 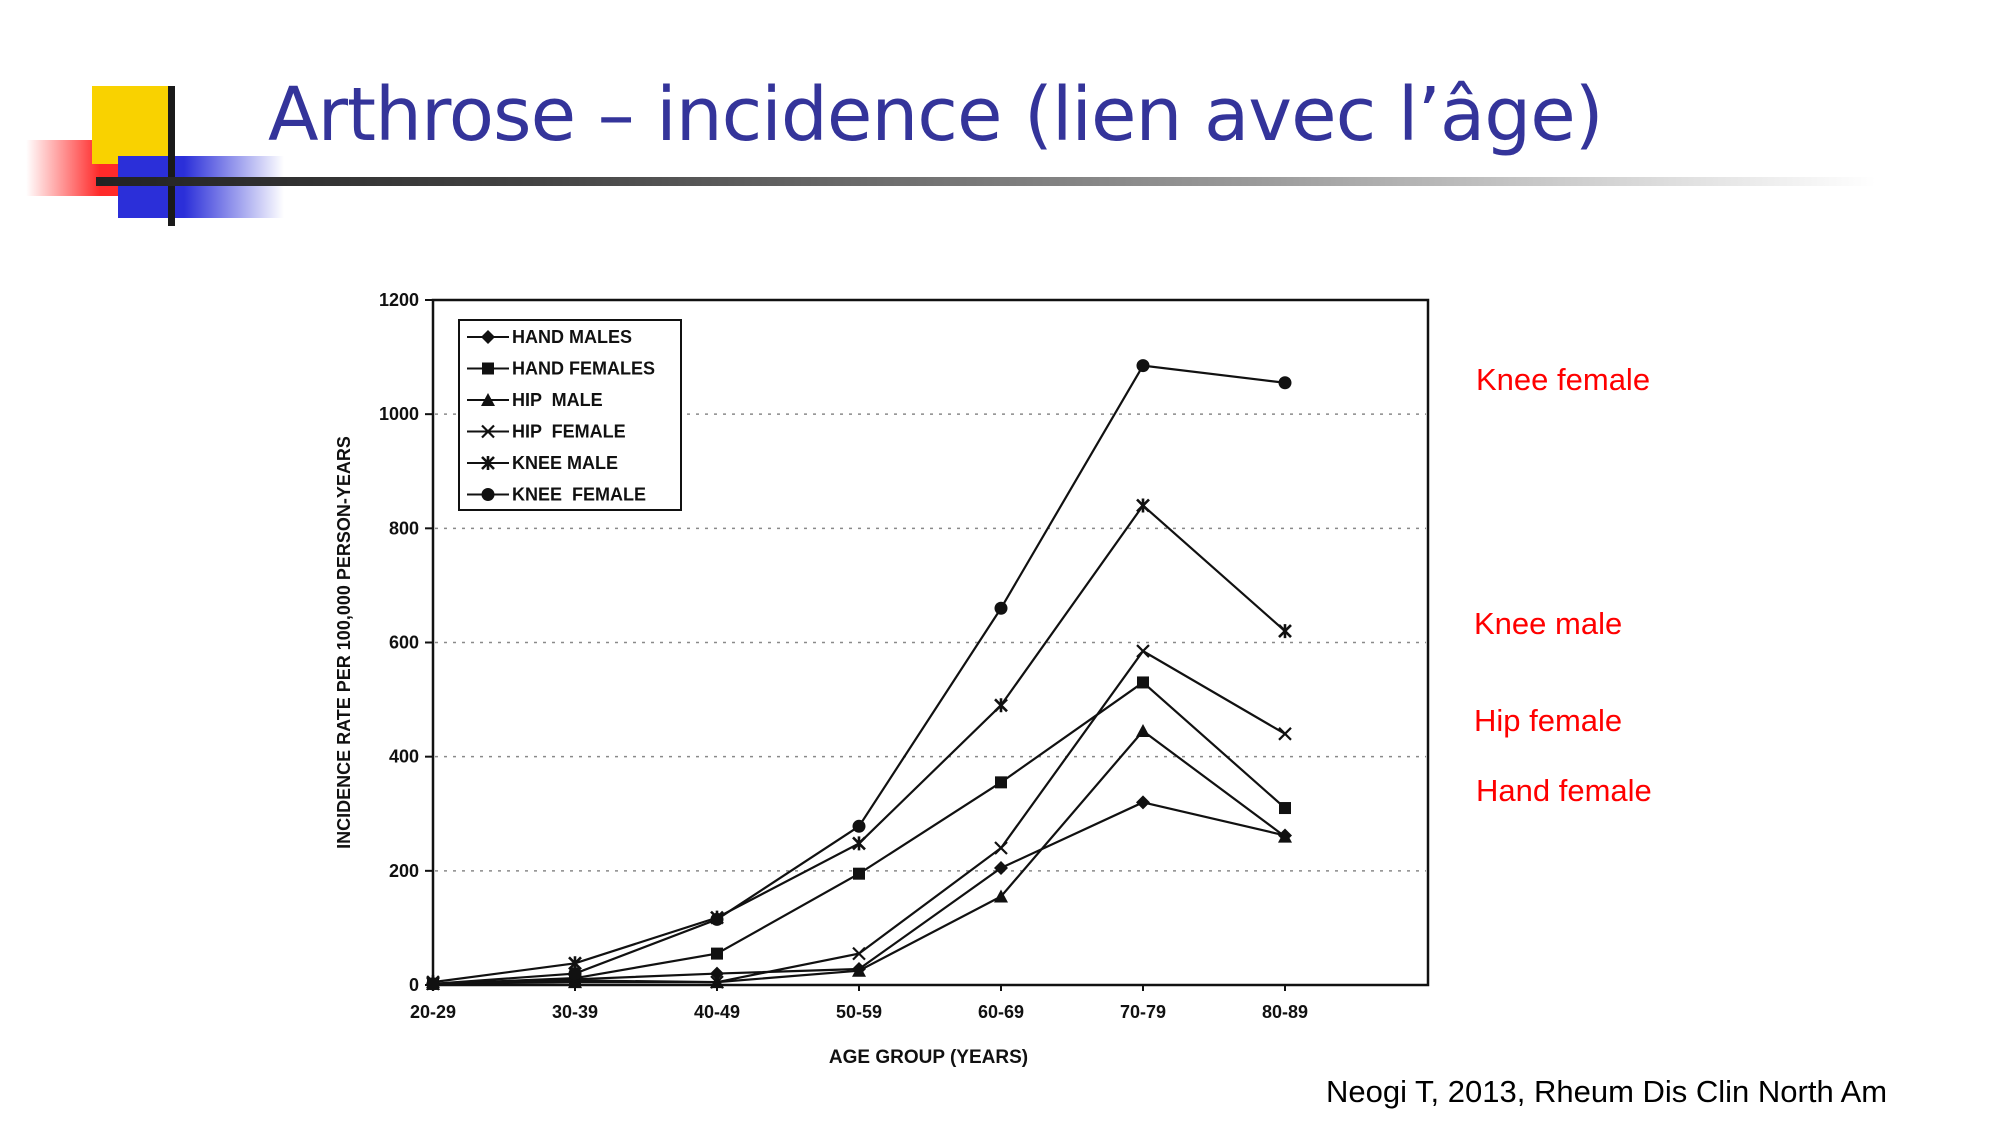 I want to click on legend-marker-hand-males, so click(x=488, y=337).